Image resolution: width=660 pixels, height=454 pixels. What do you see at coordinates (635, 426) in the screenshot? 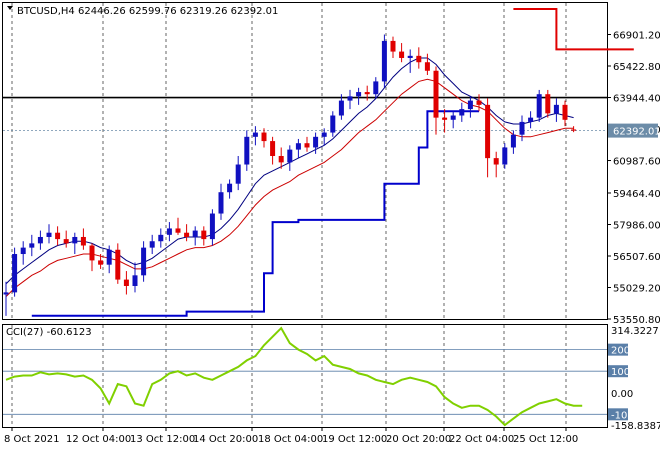
I see `cci-tick-label: -158.8387` at bounding box center [635, 426].